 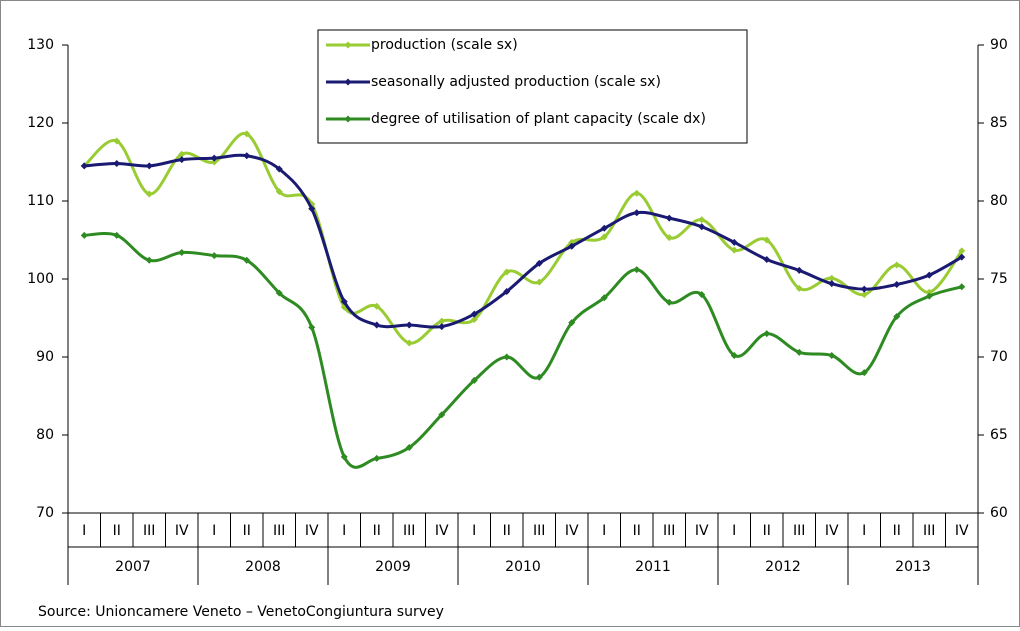 I want to click on y2-tick-label: 85, so click(x=999, y=123).